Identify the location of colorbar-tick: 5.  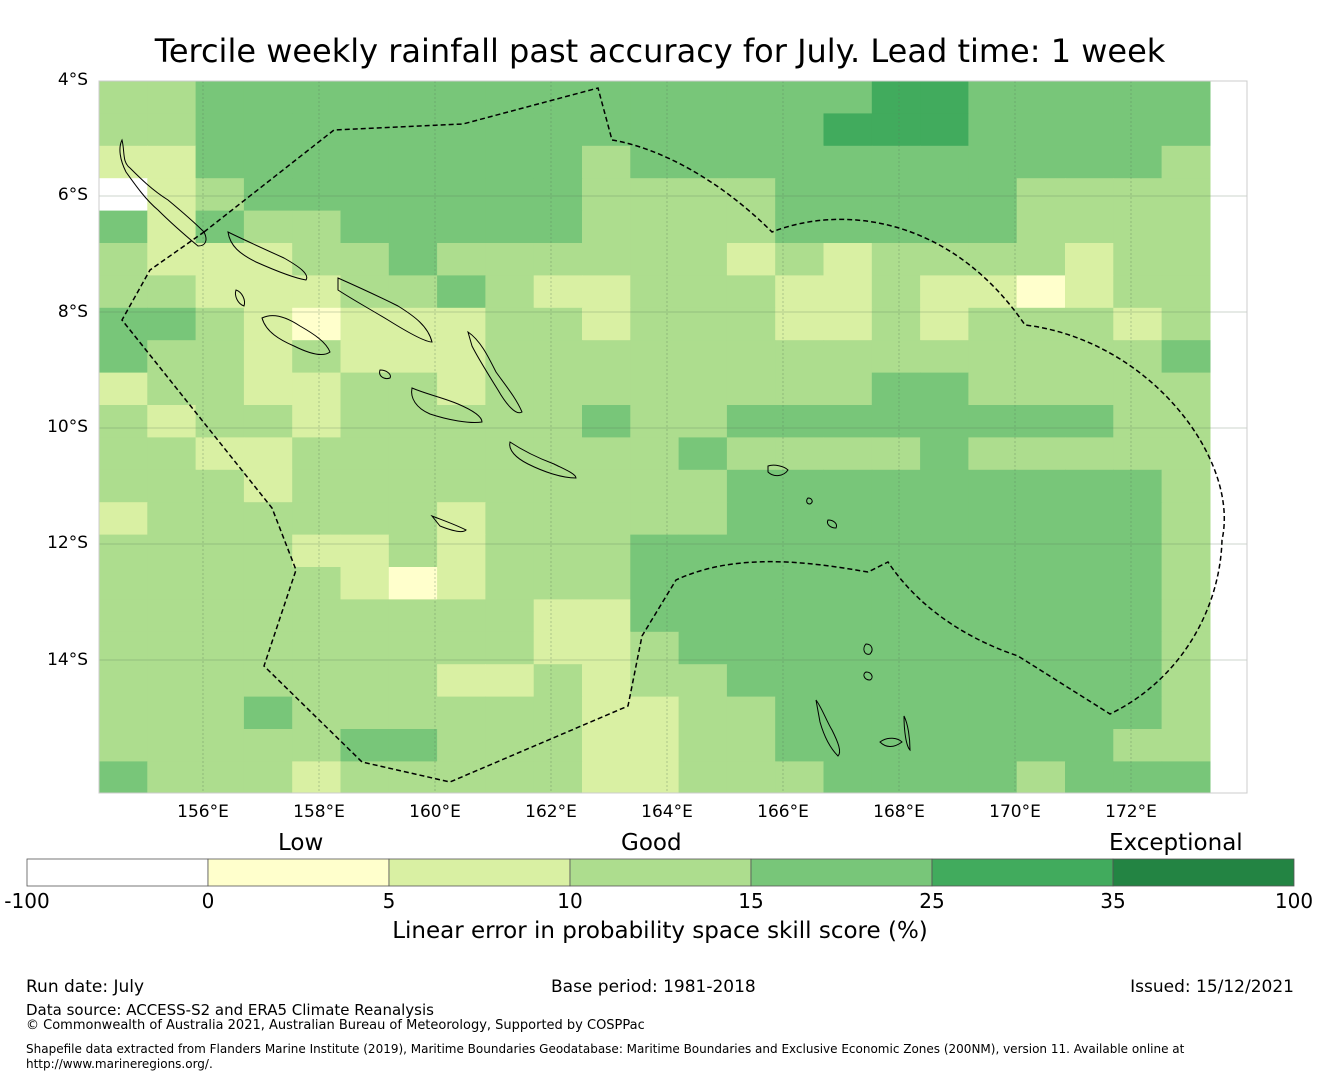
(389, 901).